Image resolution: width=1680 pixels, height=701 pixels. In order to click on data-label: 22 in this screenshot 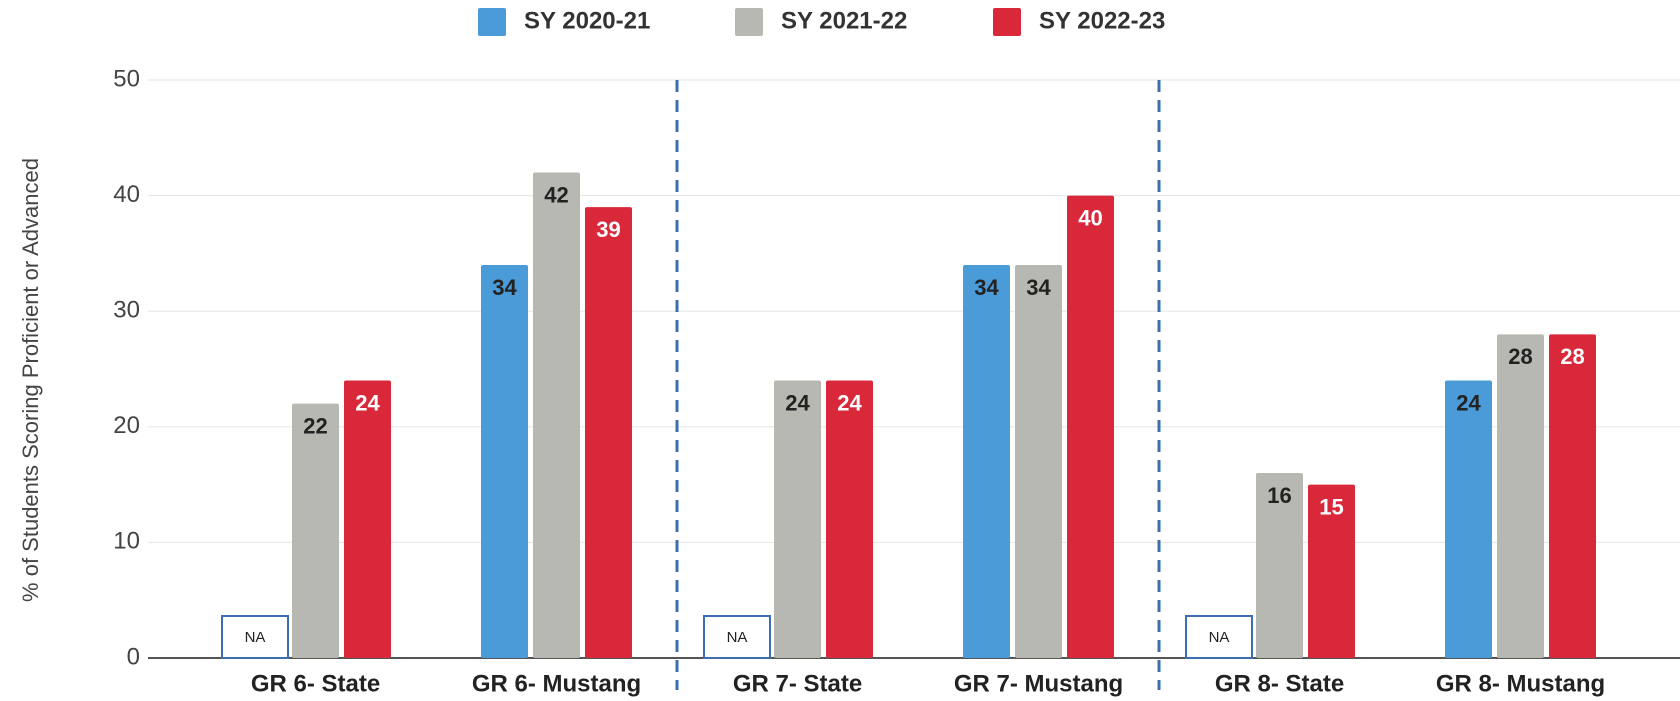, I will do `click(315, 425)`.